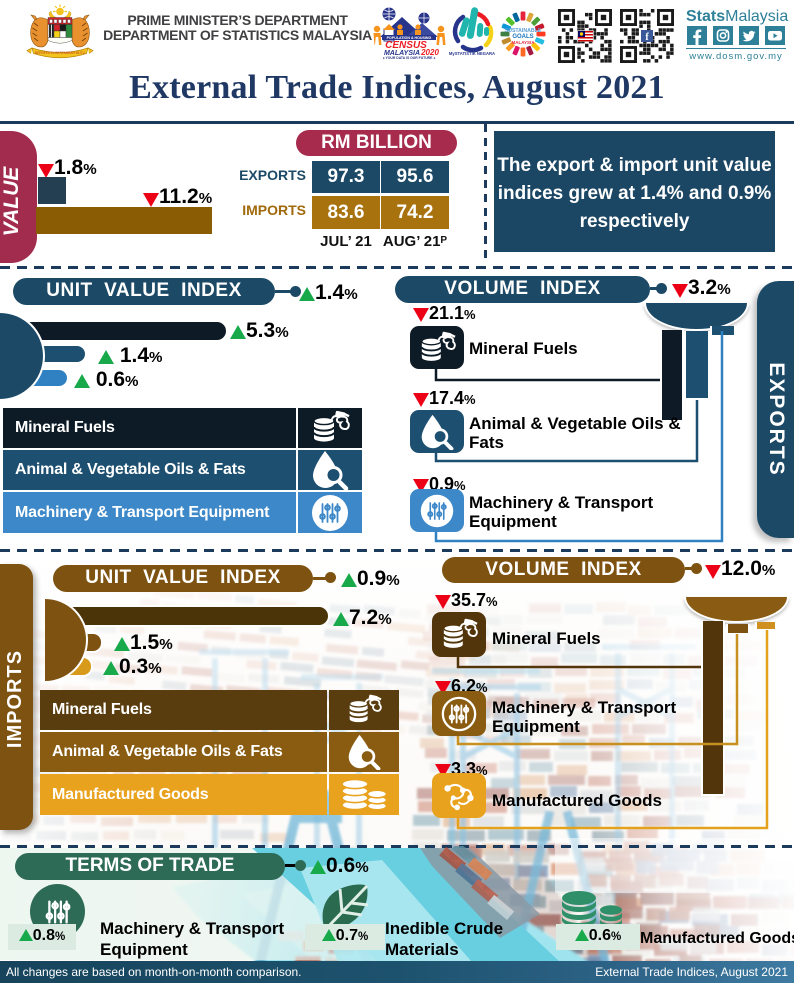 This screenshot has width=794, height=983. Describe the element at coordinates (522, 37) in the screenshot. I see `svg-text: GOALS` at that location.